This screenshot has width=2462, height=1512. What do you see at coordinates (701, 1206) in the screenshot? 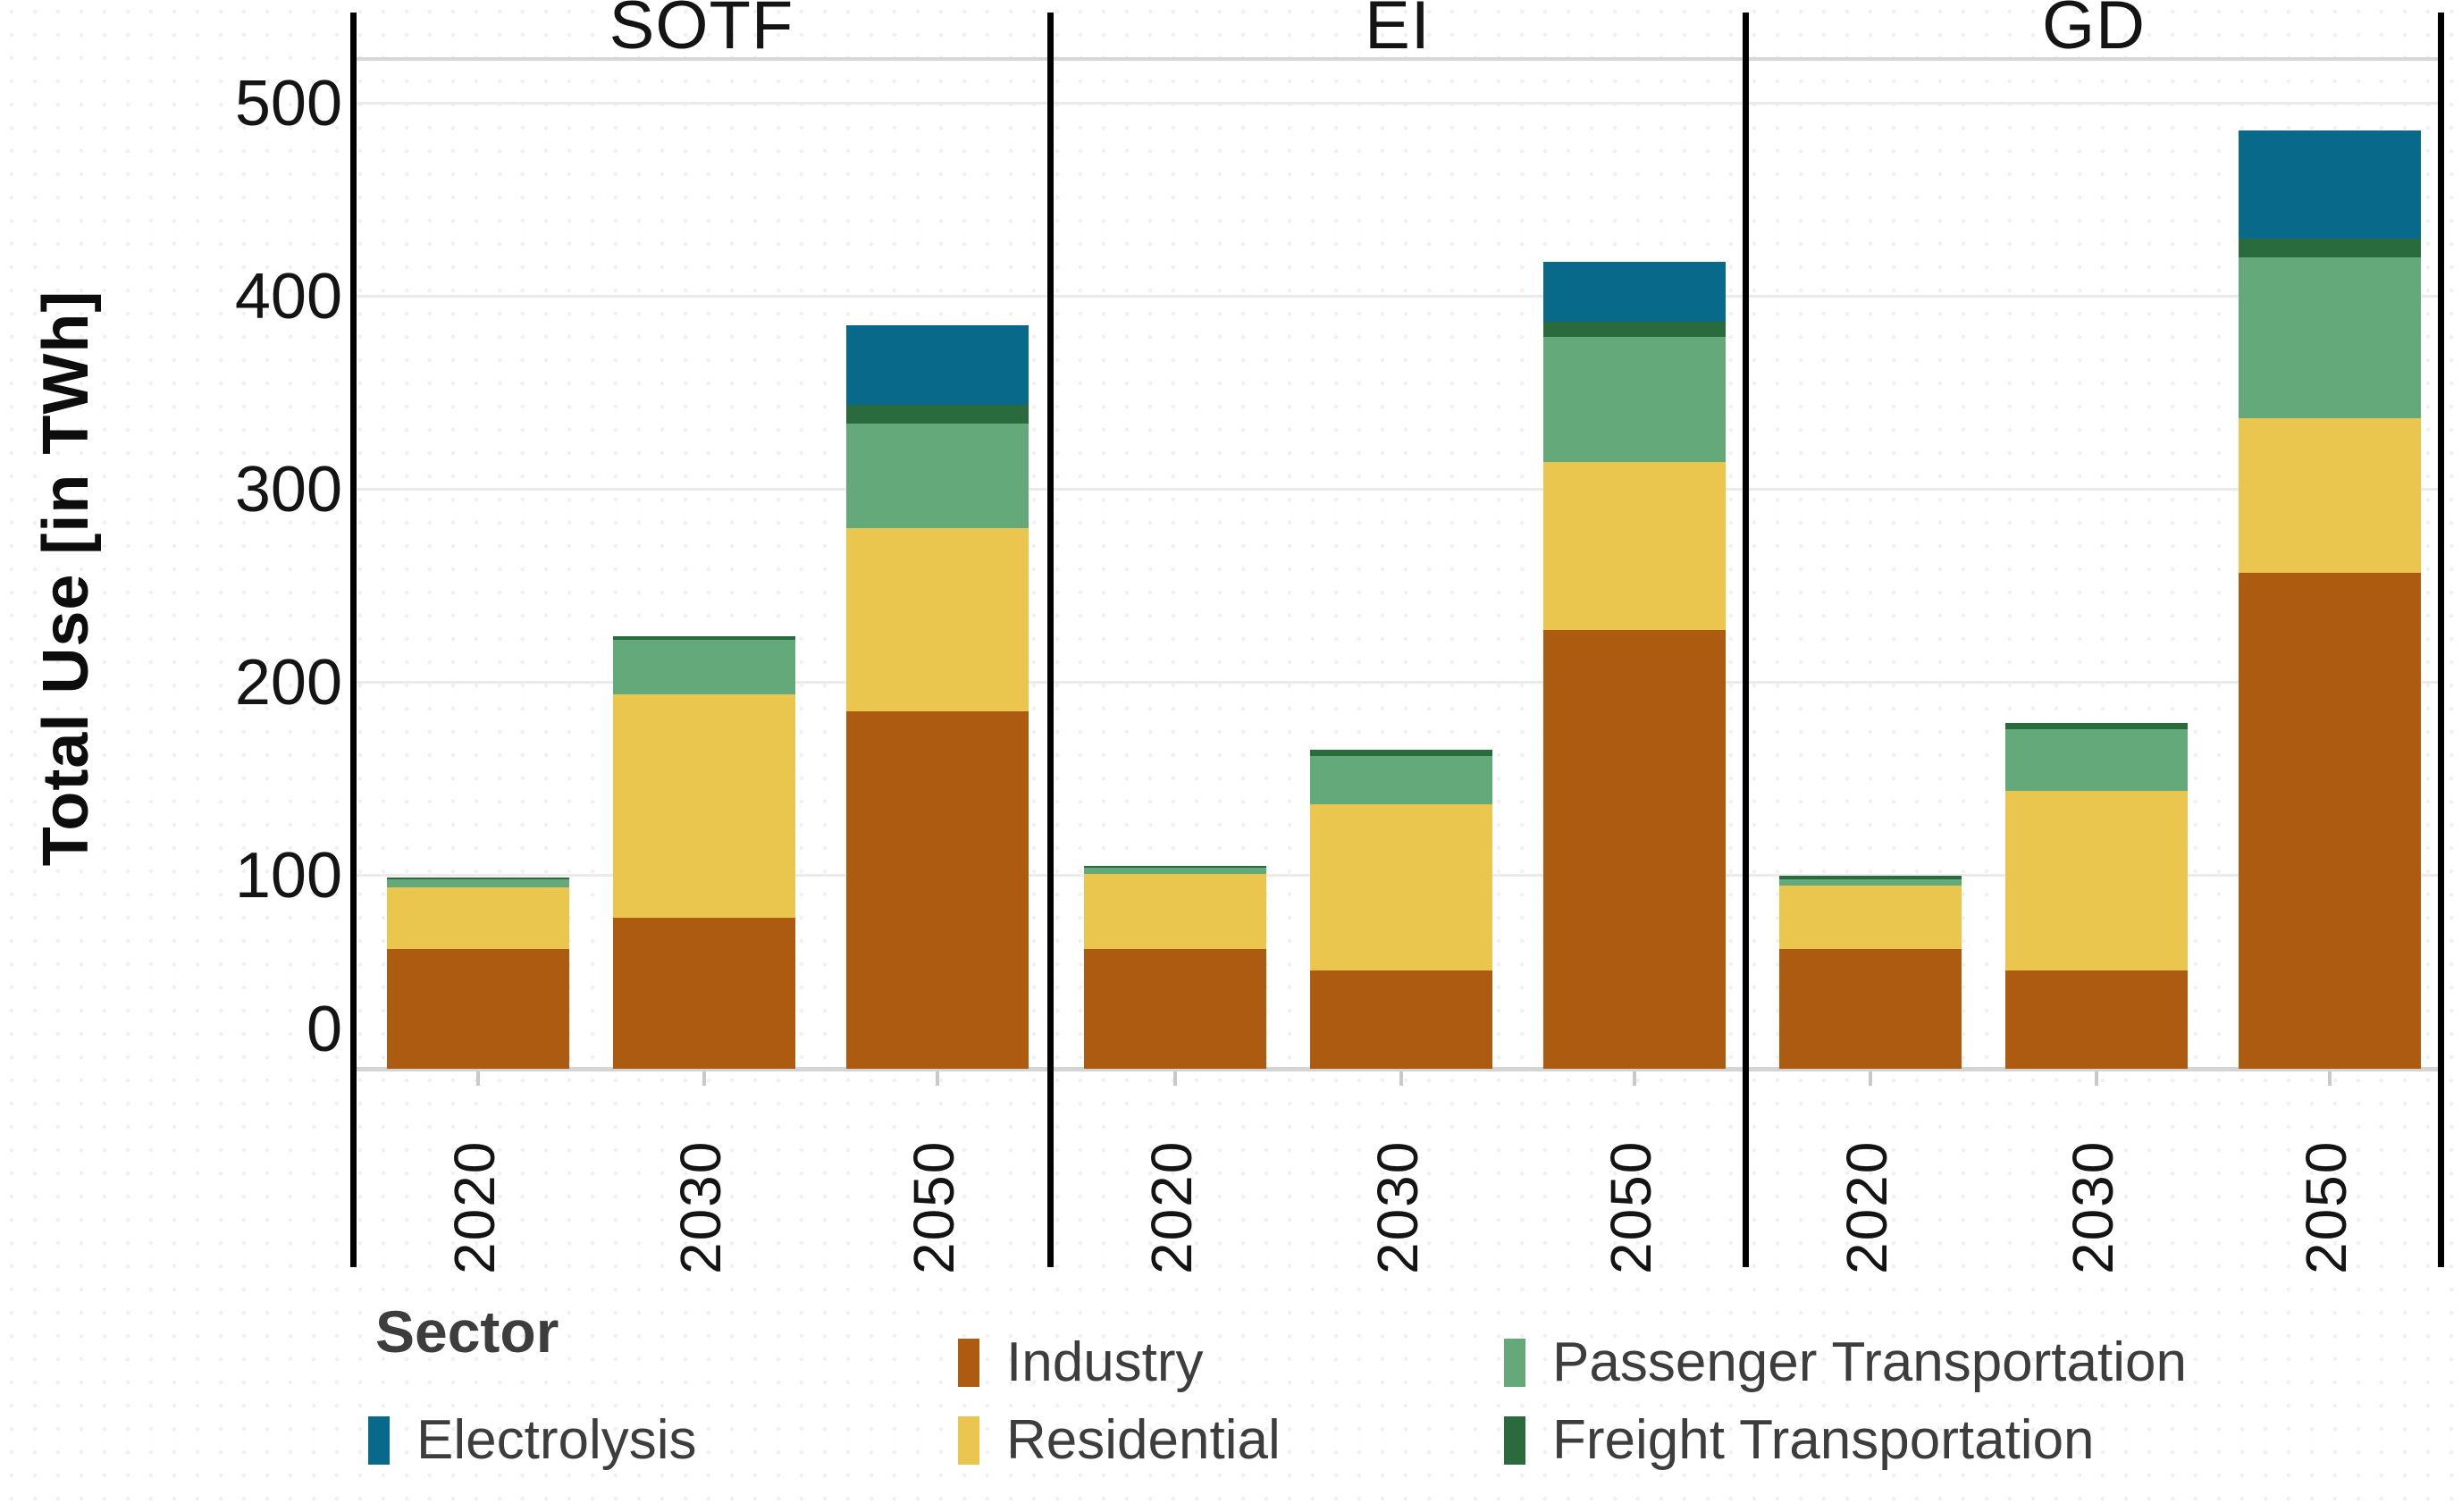
I see `x-tick-label-sotf-2030: 2030` at bounding box center [701, 1206].